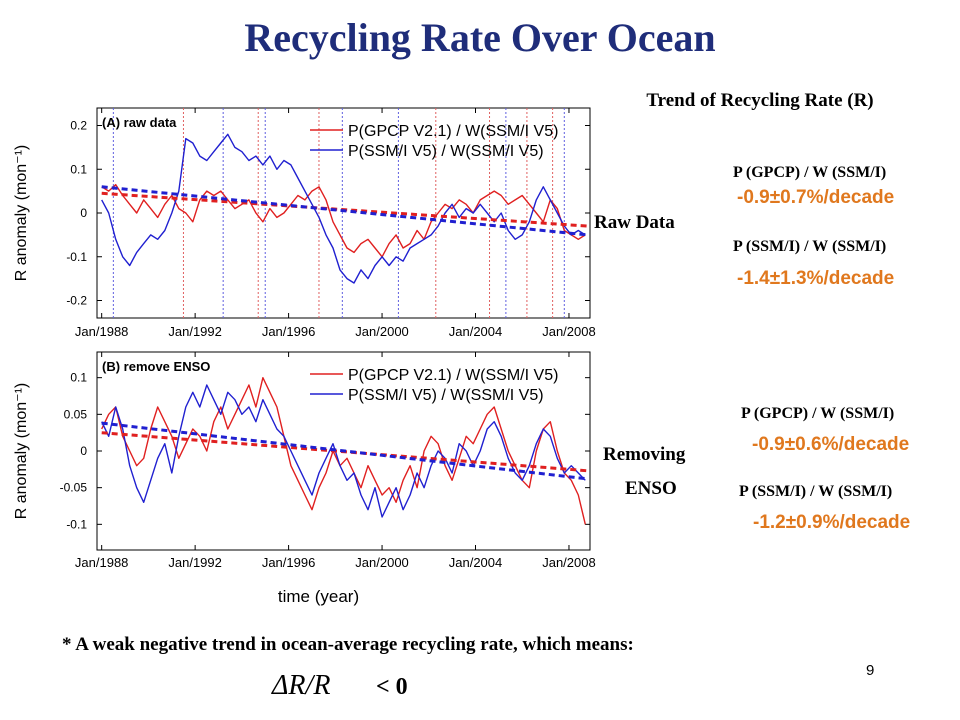  Describe the element at coordinates (816, 278) in the screenshot. I see `raw-ssmi-rate: -1.4±1.3%/decade` at that location.